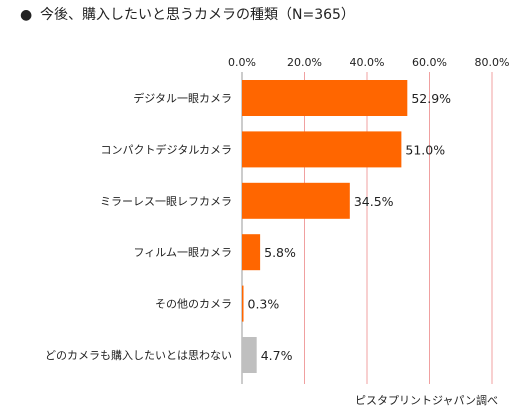 The height and width of the screenshot is (420, 519). I want to click on value-label: 34.5%, so click(374, 201).